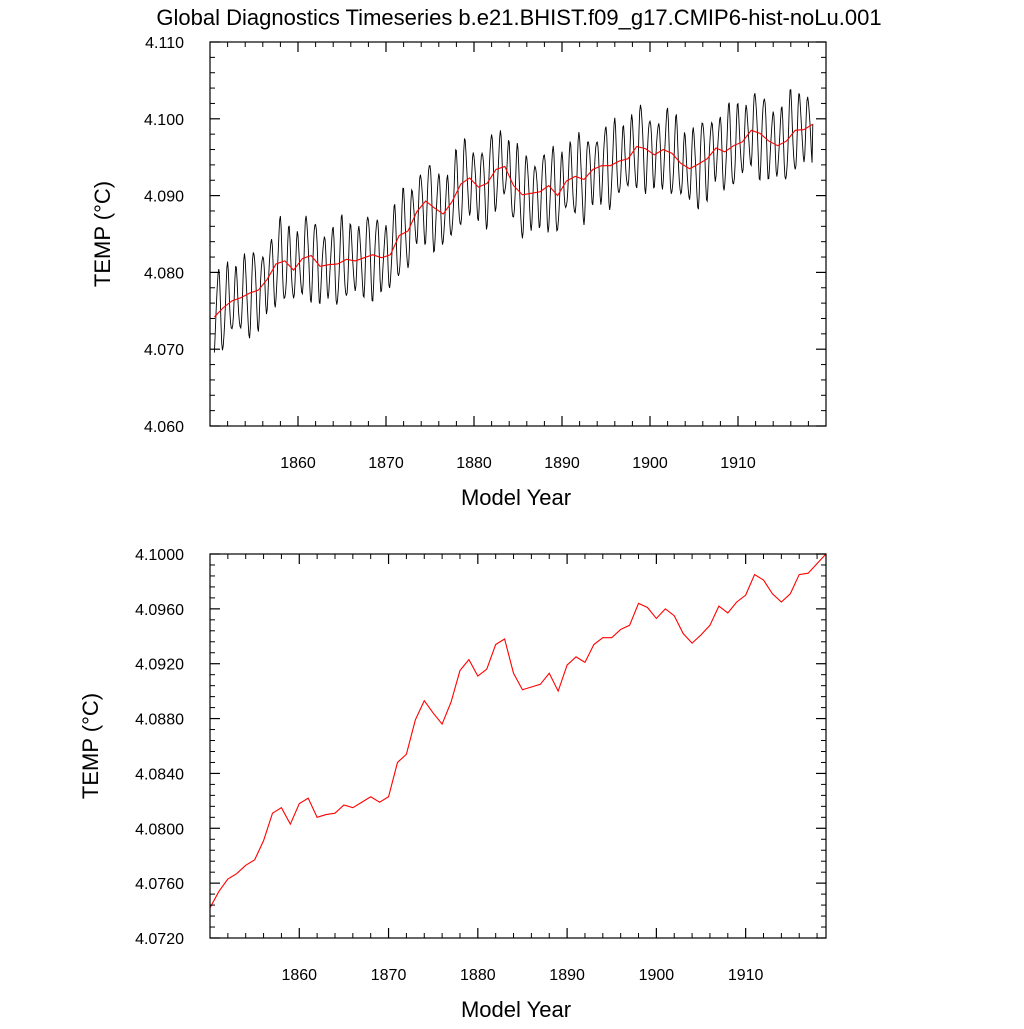 The width and height of the screenshot is (1024, 1029). What do you see at coordinates (386, 463) in the screenshot?
I see `top-x-tick-label: 1870` at bounding box center [386, 463].